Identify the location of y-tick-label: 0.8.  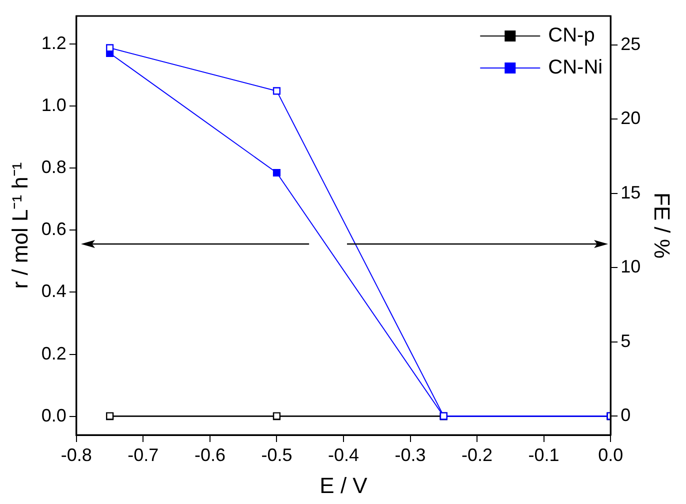
(53, 167).